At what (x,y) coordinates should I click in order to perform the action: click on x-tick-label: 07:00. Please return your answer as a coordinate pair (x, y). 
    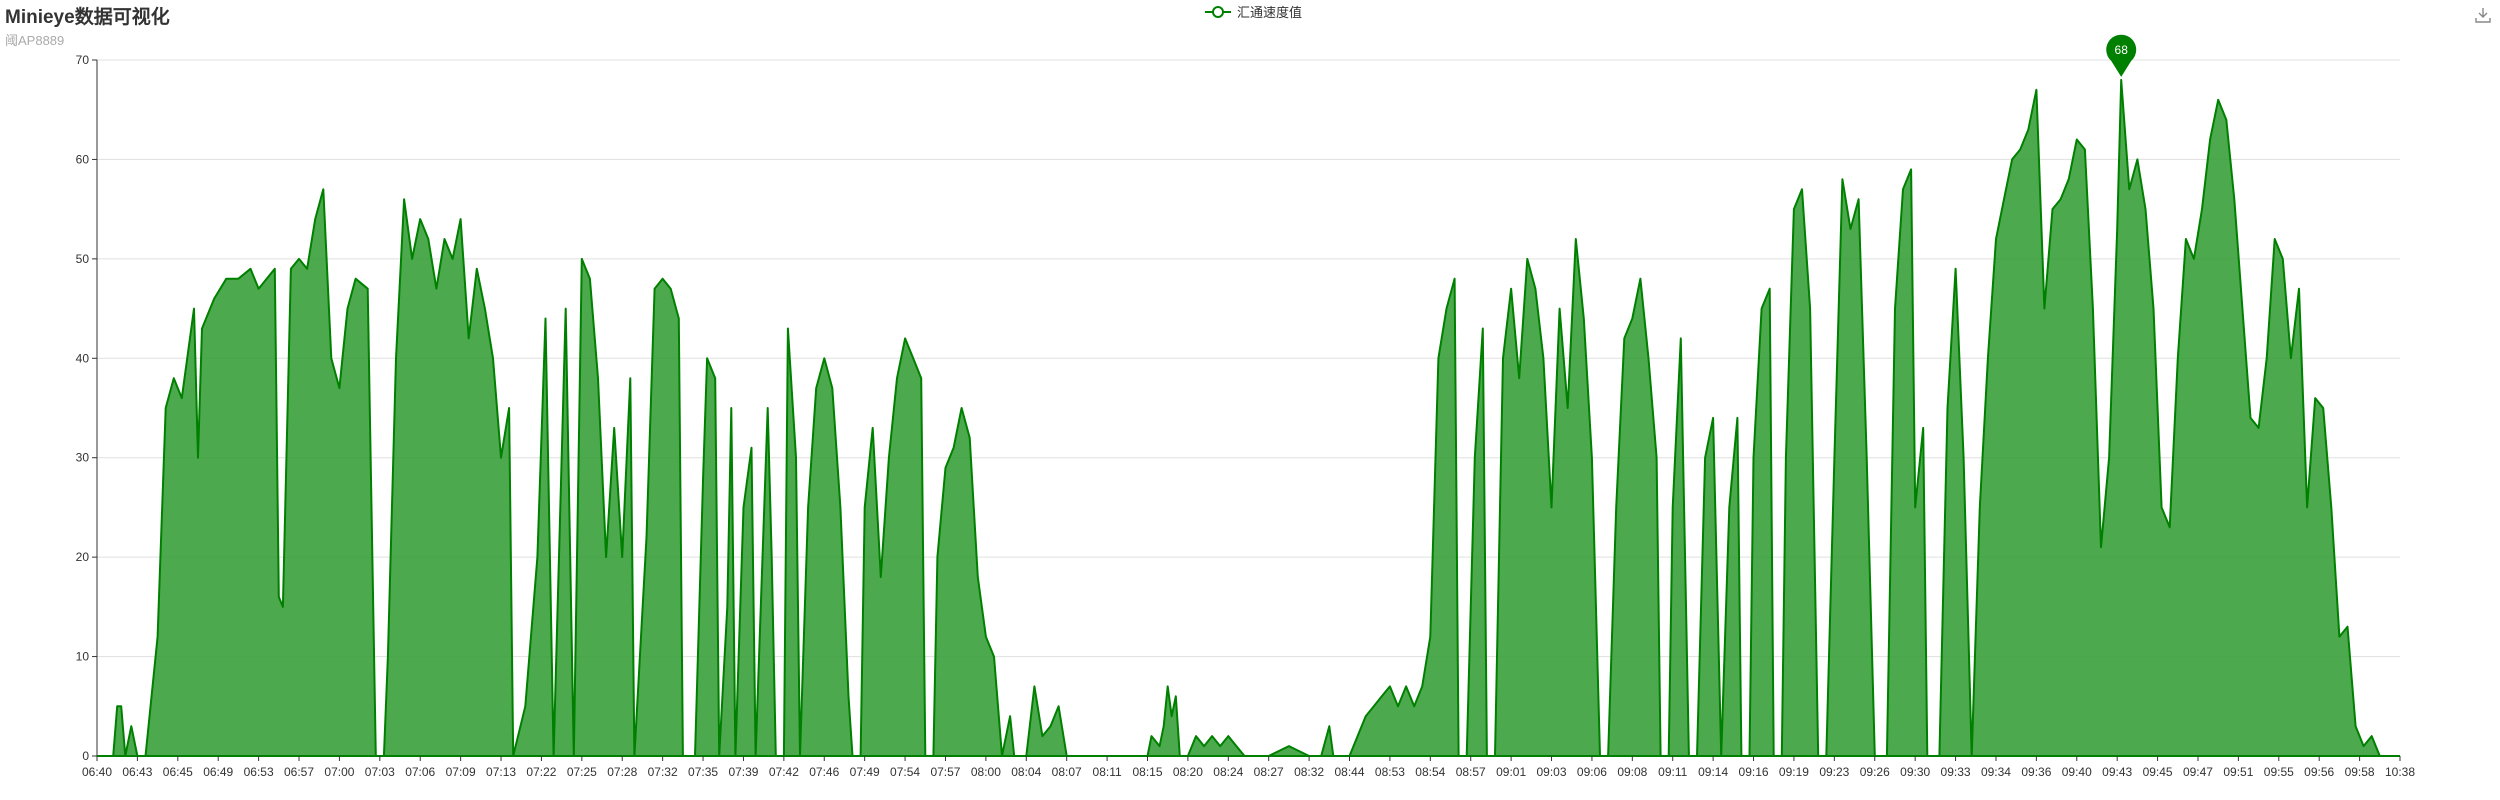
    Looking at the image, I should click on (339, 772).